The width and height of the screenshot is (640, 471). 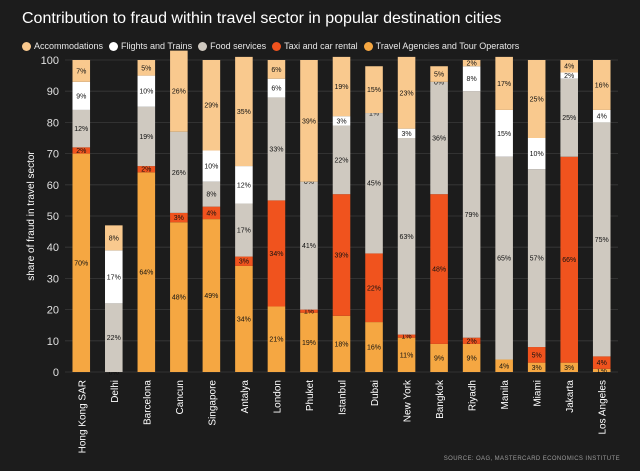 What do you see at coordinates (212, 403) in the screenshot?
I see `x-tick-label: Singapore` at bounding box center [212, 403].